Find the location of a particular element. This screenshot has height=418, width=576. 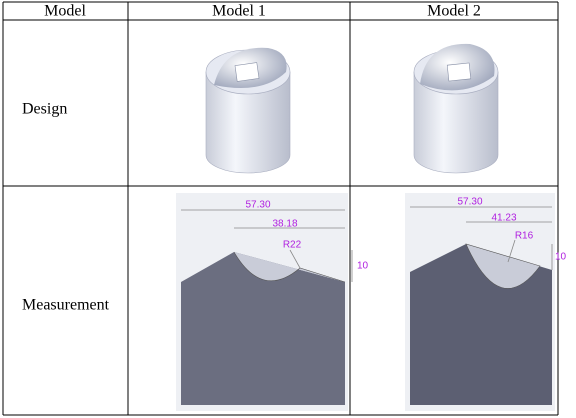

header-cell: Model 2 is located at coordinates (454, 11).